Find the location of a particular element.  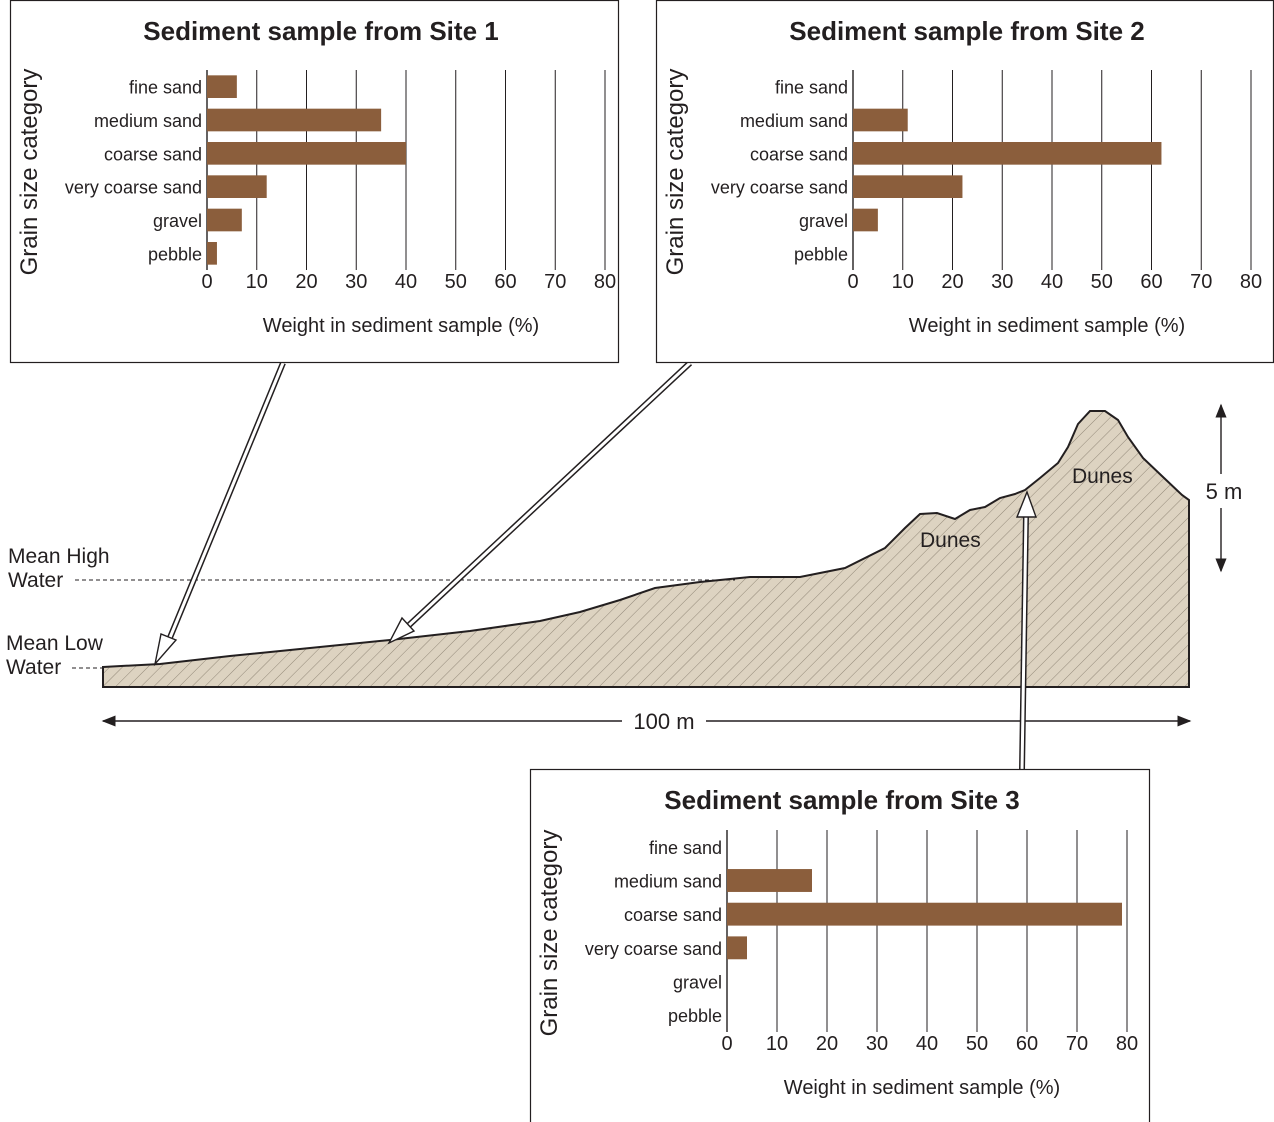

chart-2-category-label: very coarse sand is located at coordinates (779, 188).